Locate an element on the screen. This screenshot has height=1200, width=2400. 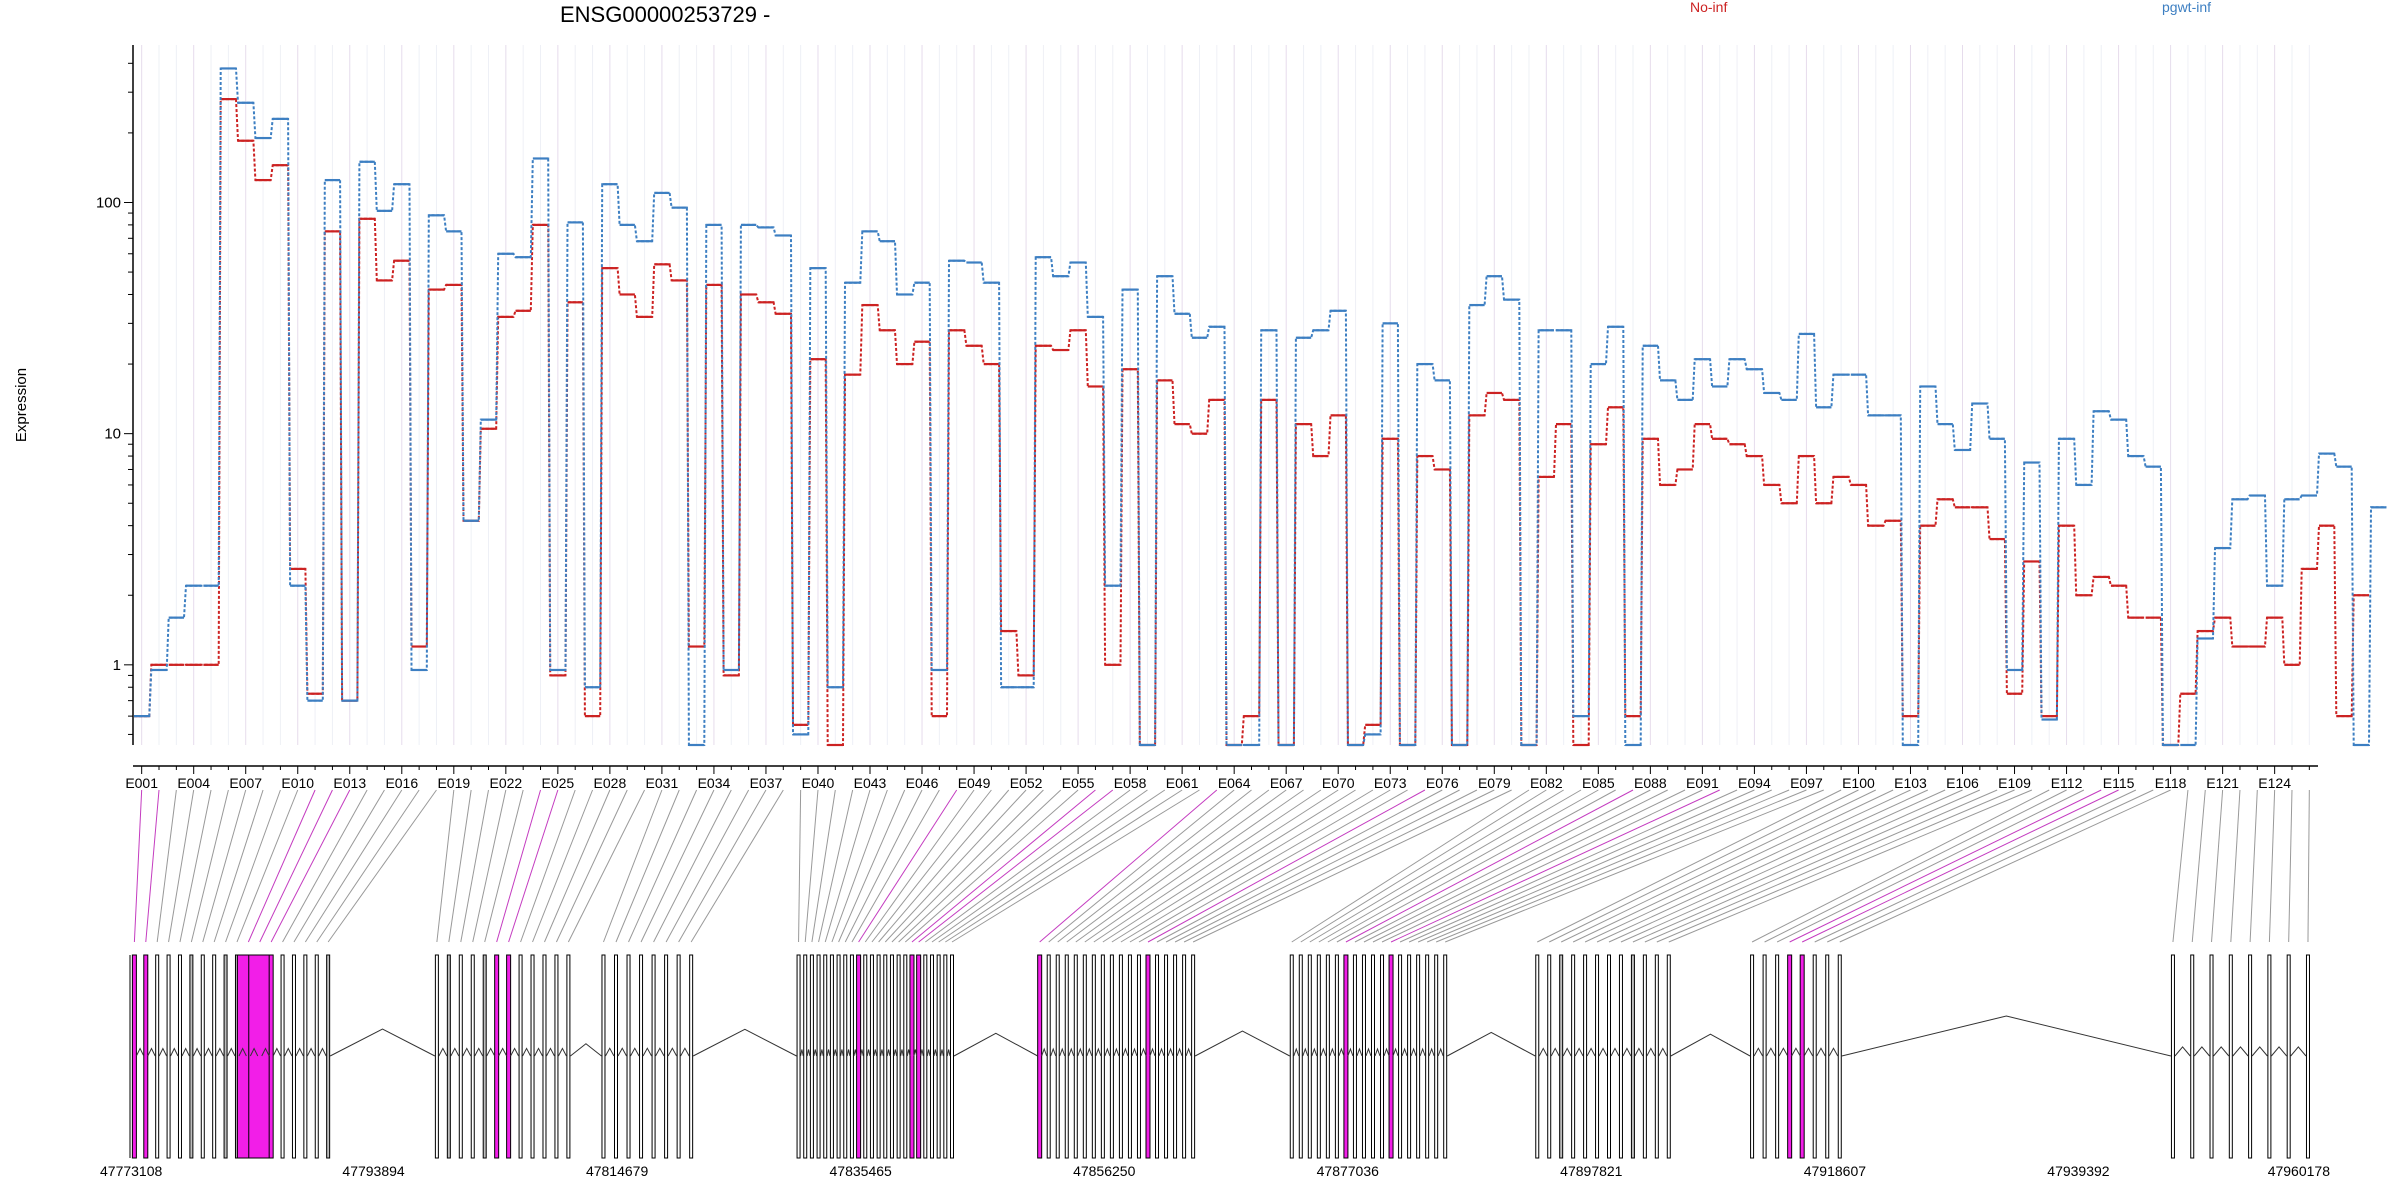
exon-label: E022 is located at coordinates (505, 783).